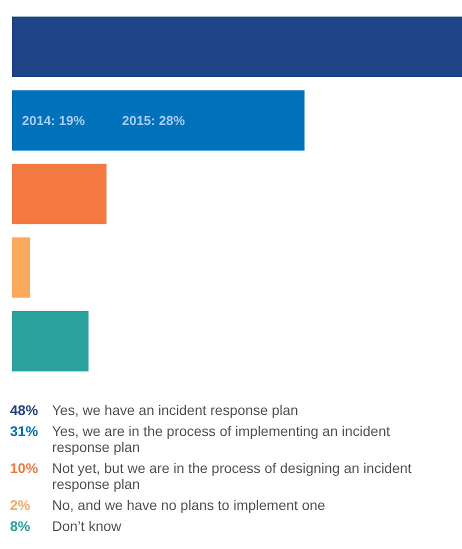 This screenshot has width=462, height=549. I want to click on text: 31%, so click(25, 432).